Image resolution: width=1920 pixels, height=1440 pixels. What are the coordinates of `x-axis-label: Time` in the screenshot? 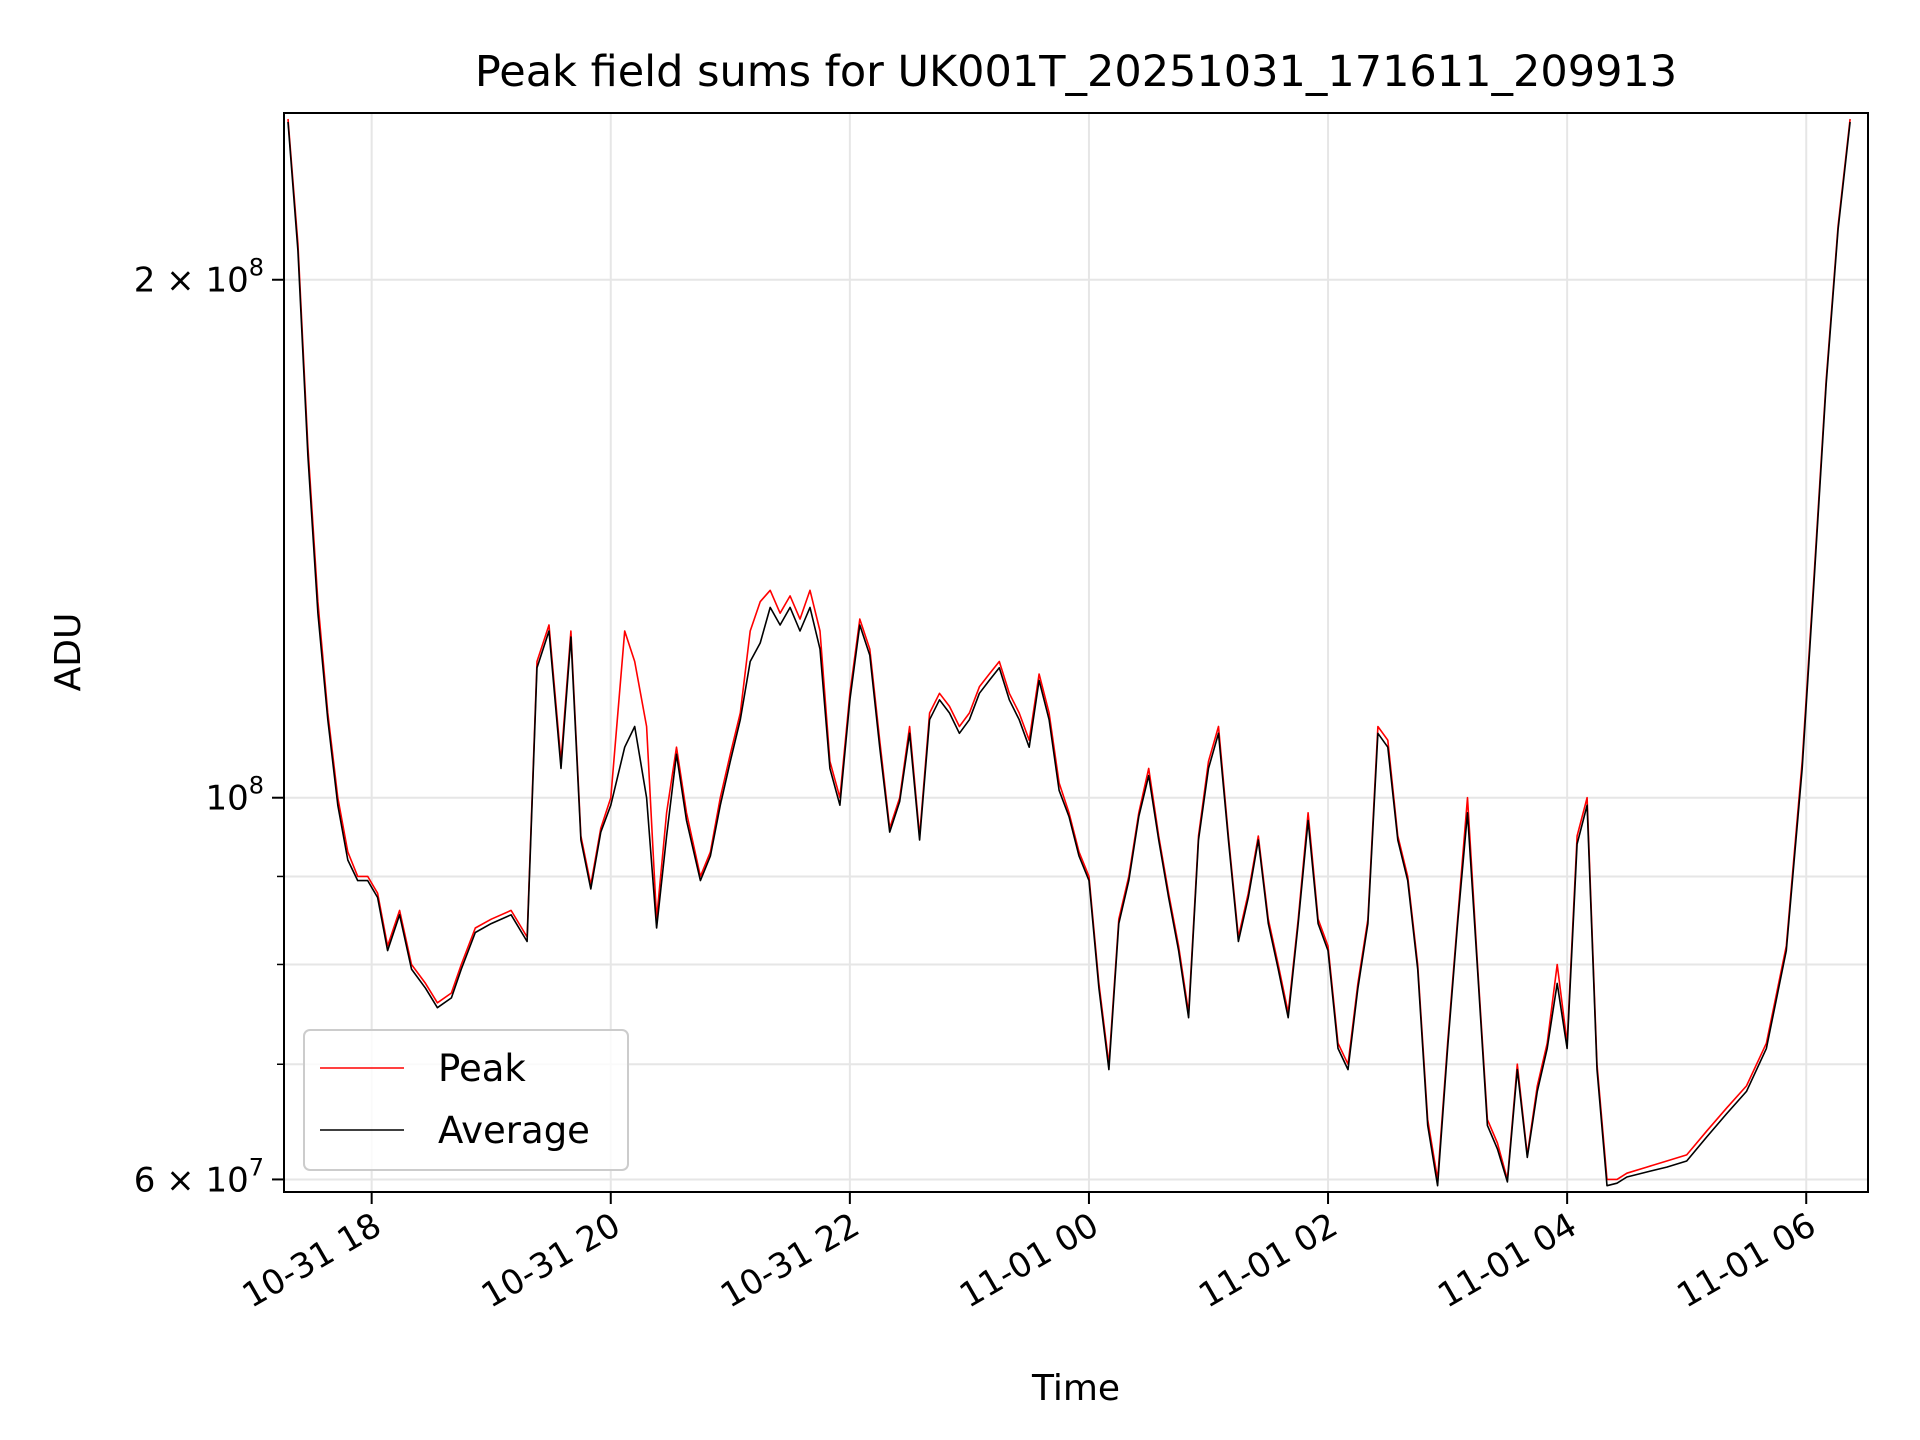 It's located at (1075, 1388).